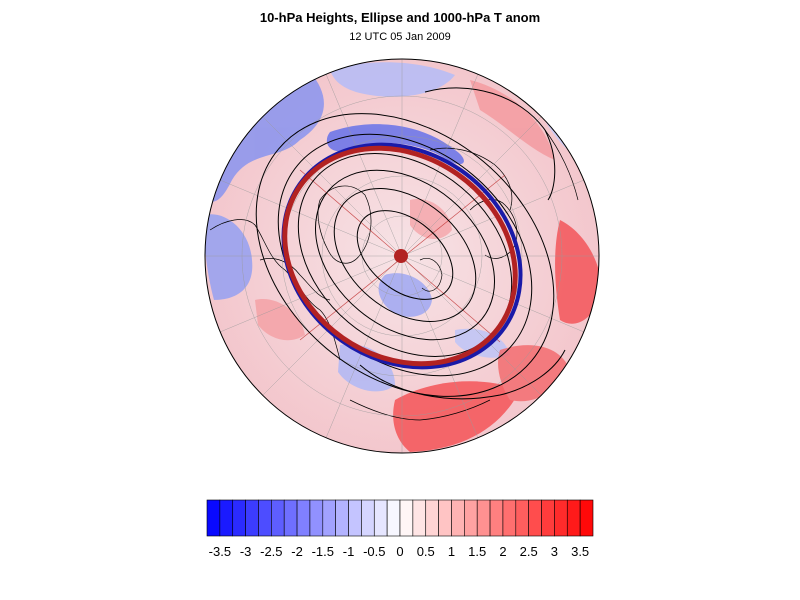 The width and height of the screenshot is (800, 600). What do you see at coordinates (392, 79) in the screenshot?
I see `cold-region-north` at bounding box center [392, 79].